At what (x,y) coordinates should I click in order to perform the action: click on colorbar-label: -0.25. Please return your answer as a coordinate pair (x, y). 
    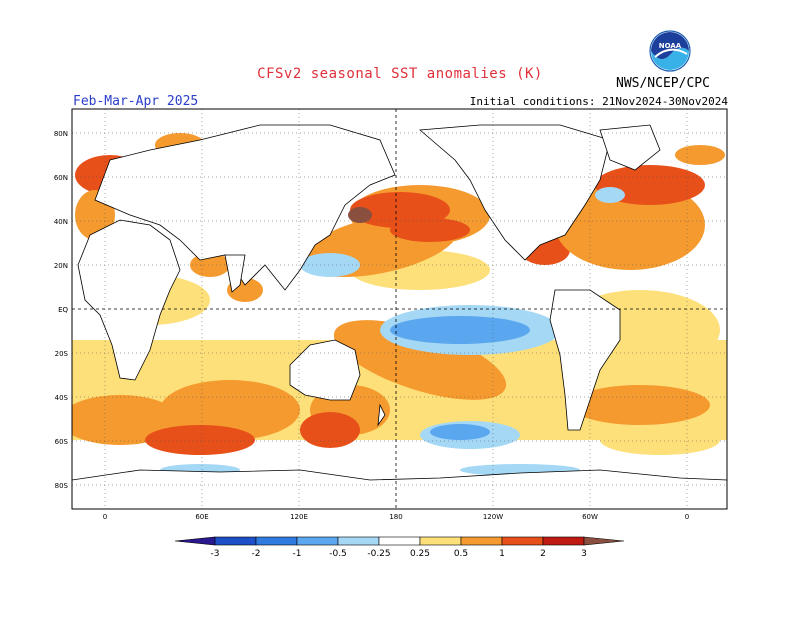
    Looking at the image, I should click on (378, 554).